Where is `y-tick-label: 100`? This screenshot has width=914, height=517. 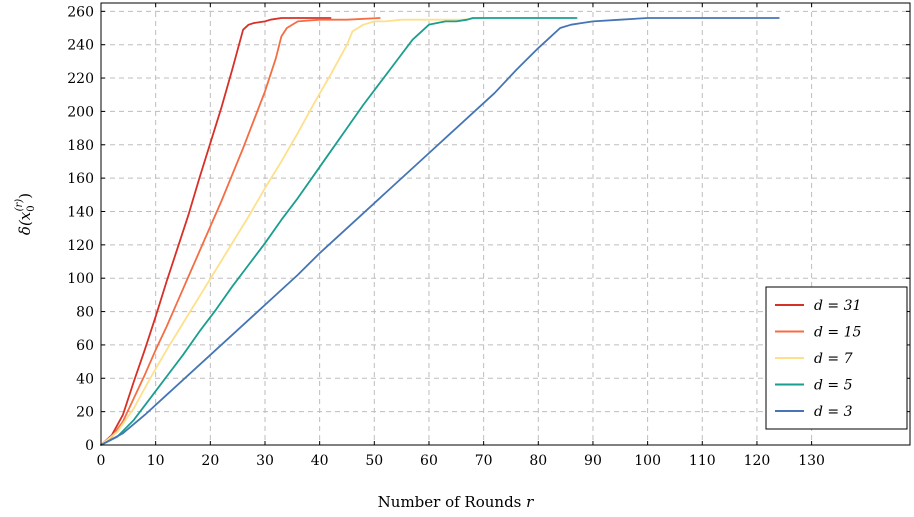
y-tick-label: 100 is located at coordinates (80, 279).